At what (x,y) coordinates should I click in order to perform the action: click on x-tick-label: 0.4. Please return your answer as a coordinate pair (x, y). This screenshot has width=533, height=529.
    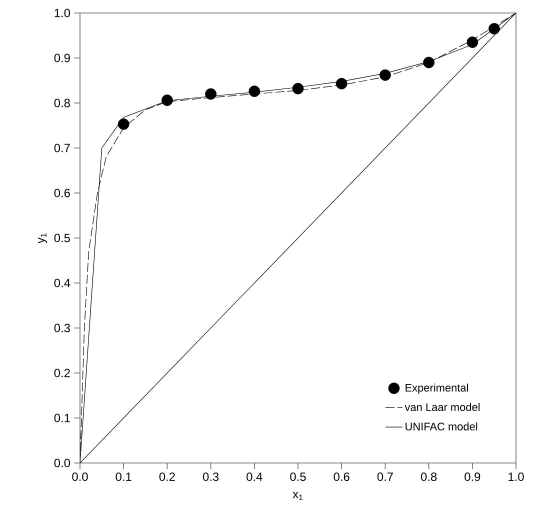
    Looking at the image, I should click on (254, 476).